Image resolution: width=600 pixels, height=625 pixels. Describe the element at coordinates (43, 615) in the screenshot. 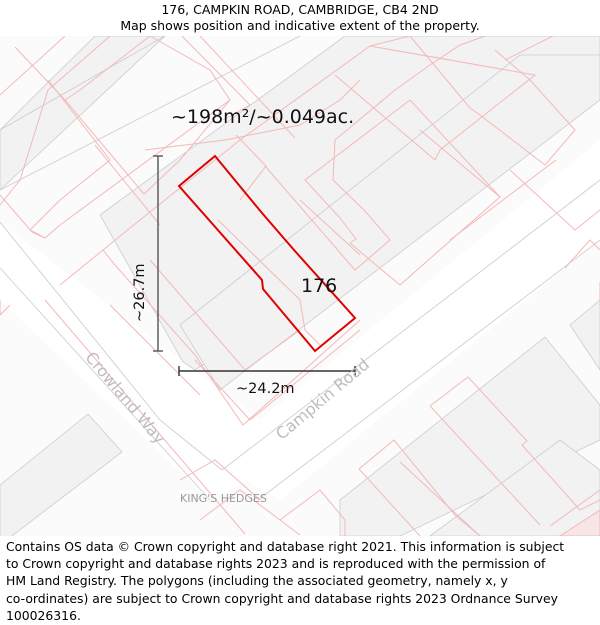

I see `copyright-line: 100026316.` at that location.